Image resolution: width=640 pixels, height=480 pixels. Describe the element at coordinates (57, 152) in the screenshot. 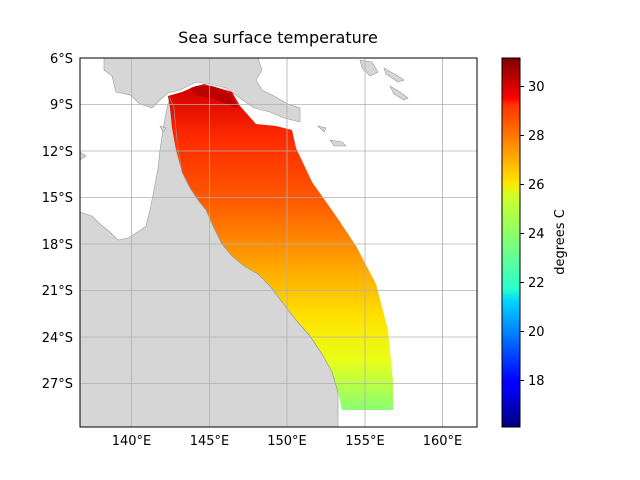

I see `lat-label: 12°S` at that location.